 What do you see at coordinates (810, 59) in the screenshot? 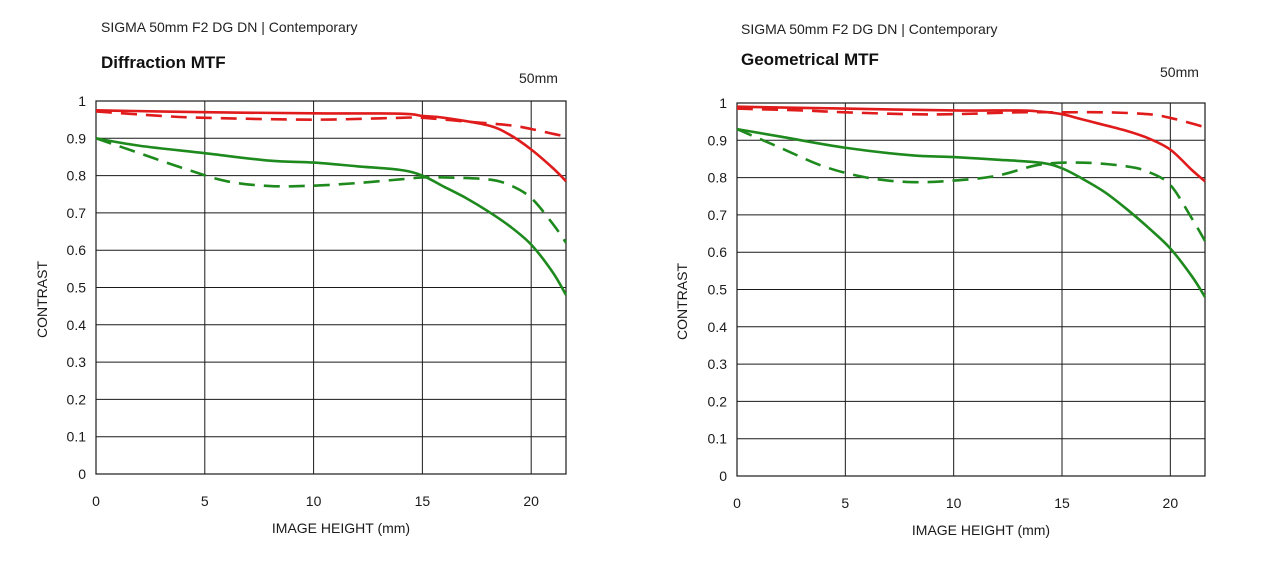
I see `chart-title: Geometrical MTF` at bounding box center [810, 59].